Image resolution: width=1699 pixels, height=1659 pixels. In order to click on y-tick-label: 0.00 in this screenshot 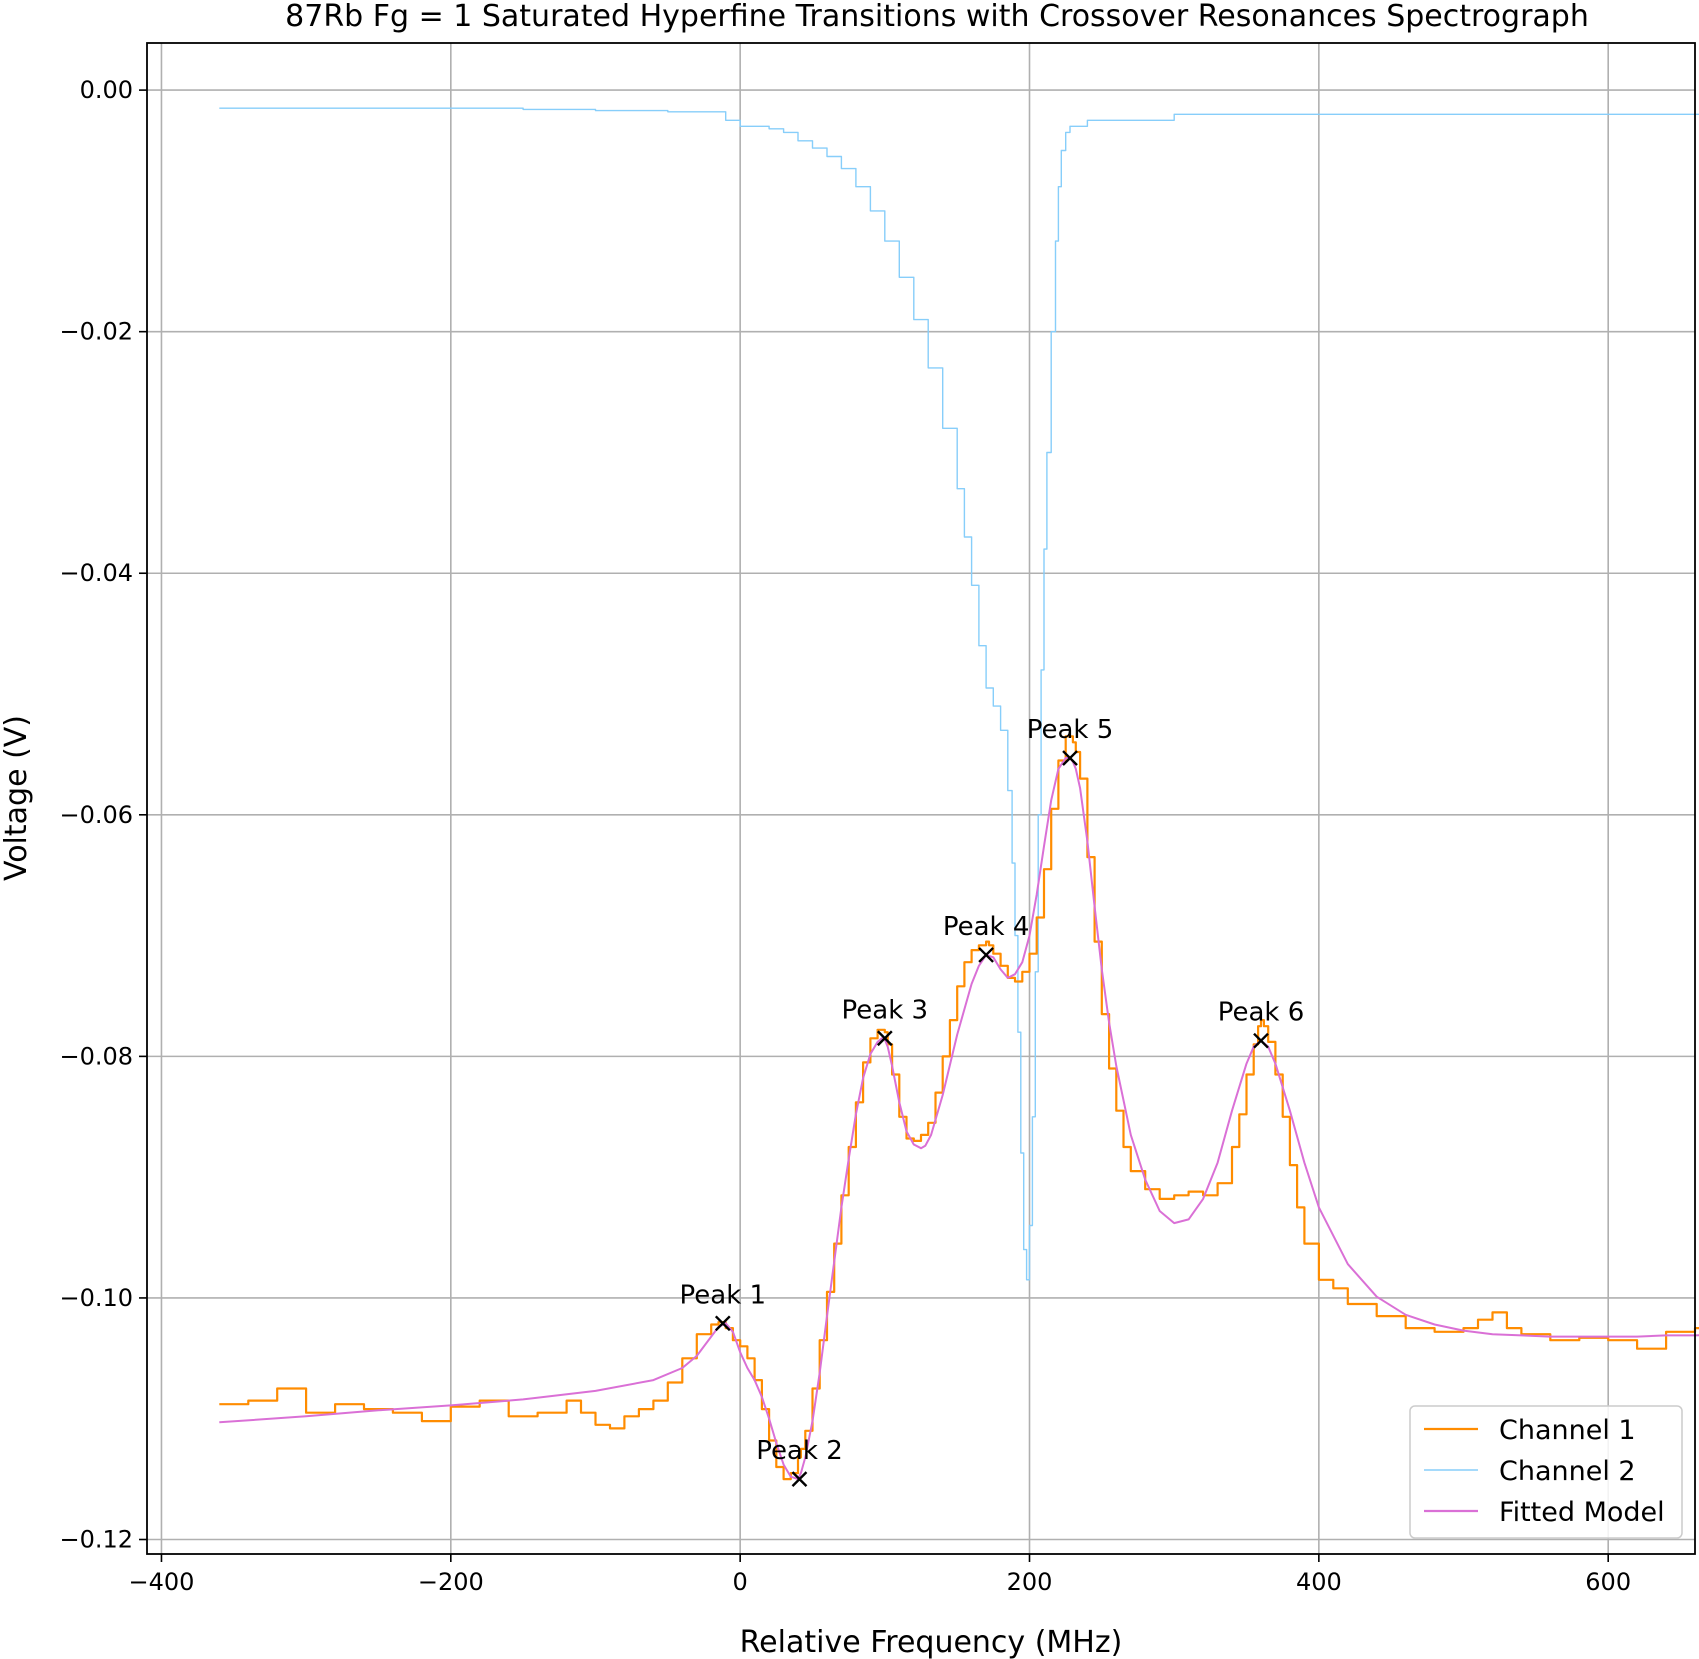, I will do `click(106, 90)`.